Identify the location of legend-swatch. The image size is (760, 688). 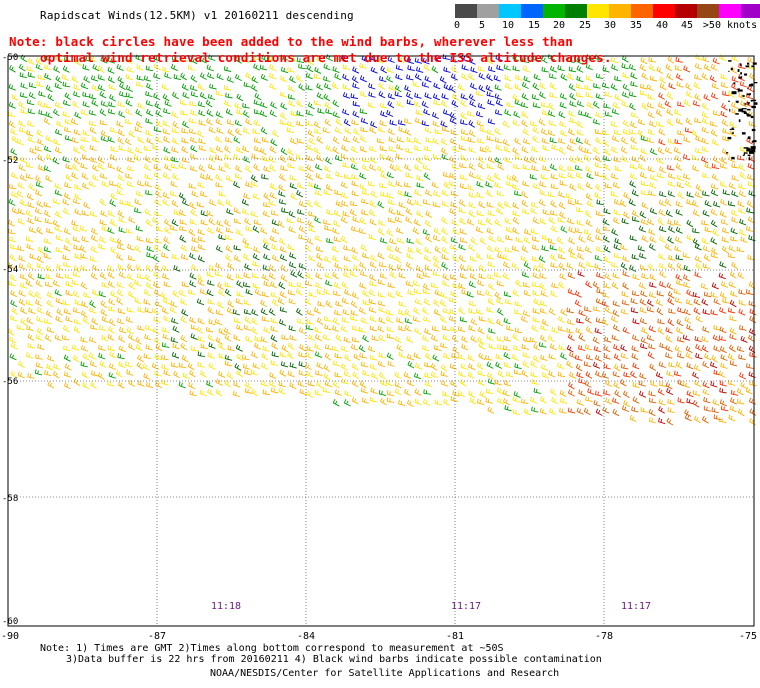
(686, 11).